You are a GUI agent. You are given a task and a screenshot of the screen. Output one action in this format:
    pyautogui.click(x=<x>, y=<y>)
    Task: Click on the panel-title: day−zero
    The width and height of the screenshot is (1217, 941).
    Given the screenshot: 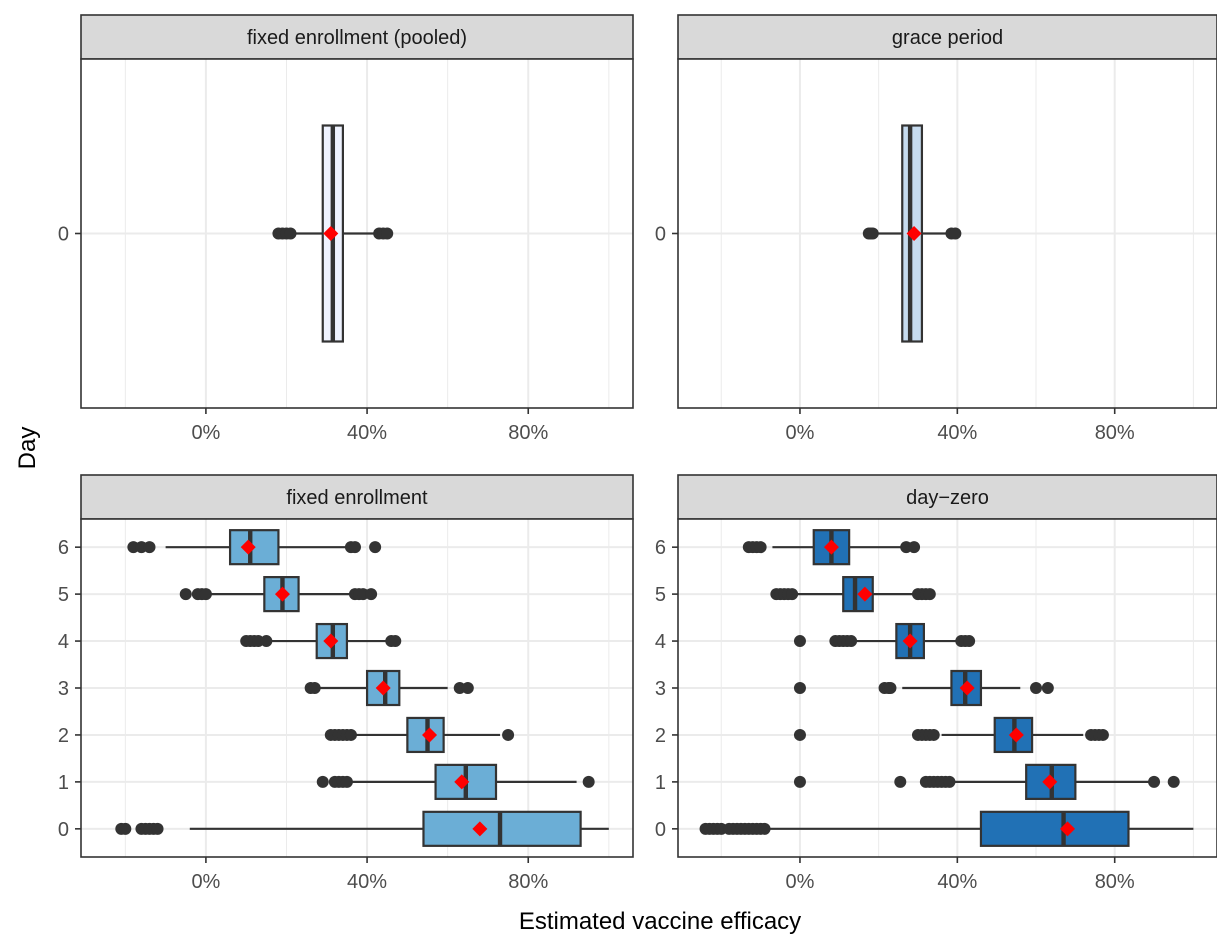 What is the action you would take?
    pyautogui.click(x=947, y=498)
    